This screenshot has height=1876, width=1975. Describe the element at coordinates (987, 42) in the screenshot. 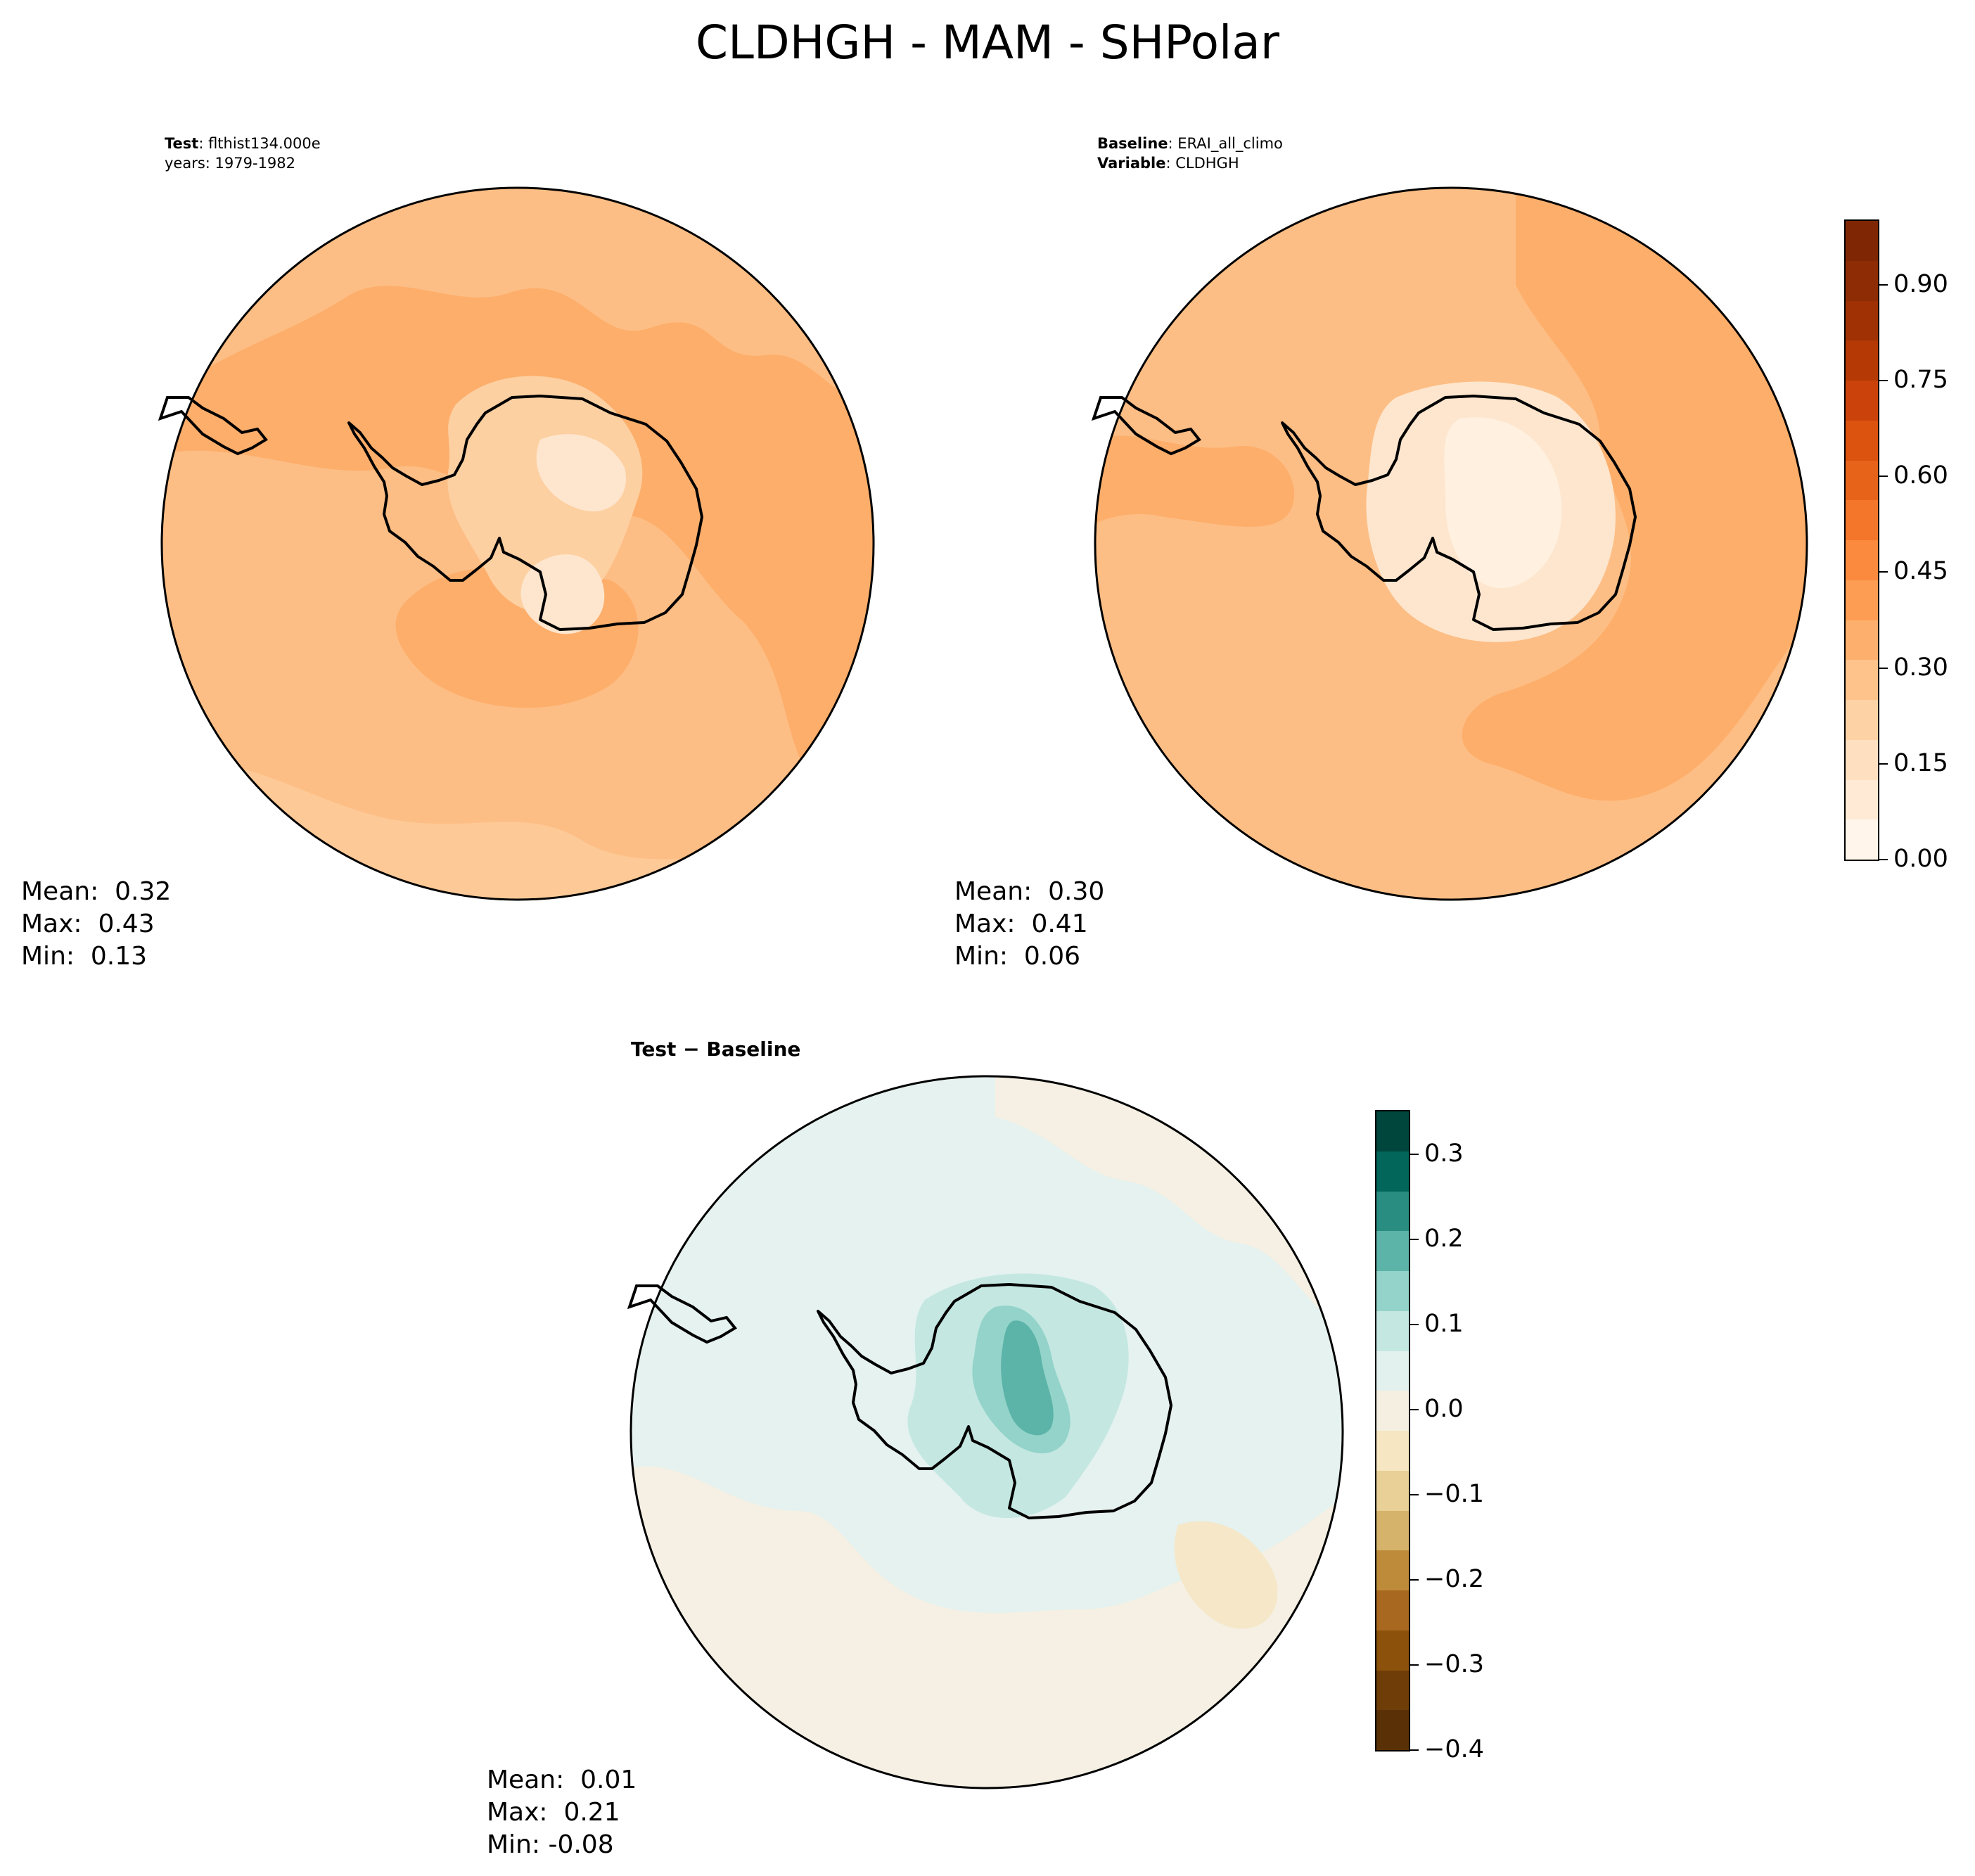

I see `figure-title: CLDHGH - MAM - SHPolar` at that location.